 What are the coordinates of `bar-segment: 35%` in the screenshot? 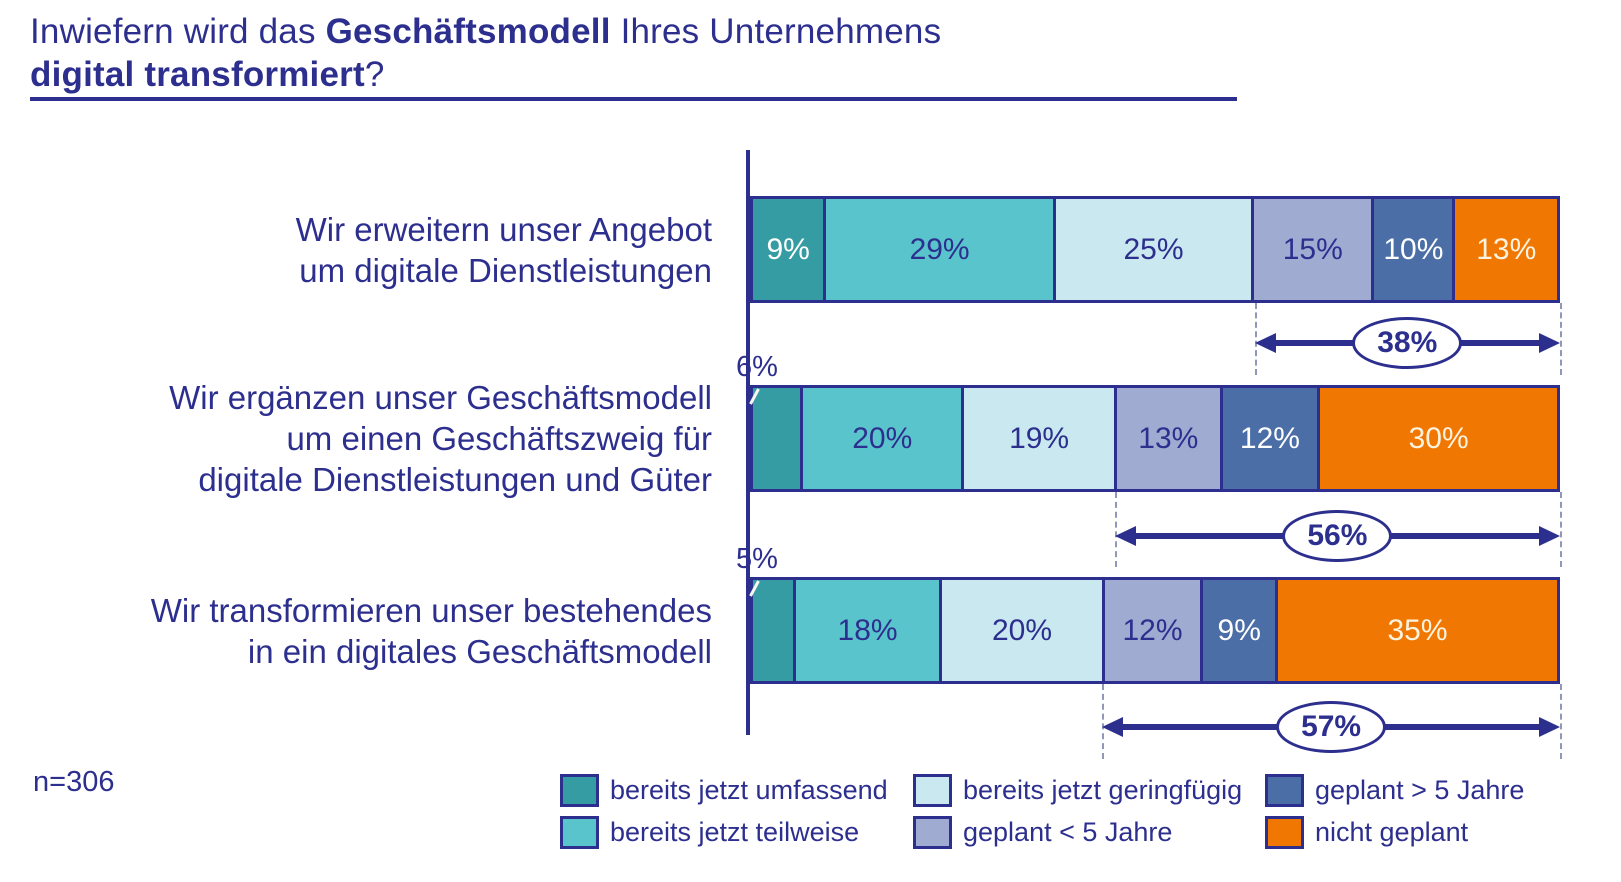 It's located at (1416, 630).